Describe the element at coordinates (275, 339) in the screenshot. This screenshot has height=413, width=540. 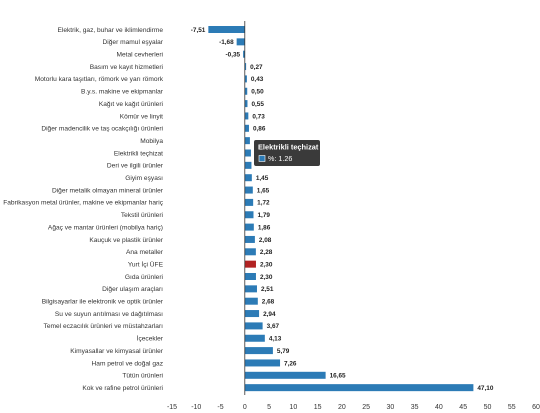
I see `value-label: 4,13` at that location.